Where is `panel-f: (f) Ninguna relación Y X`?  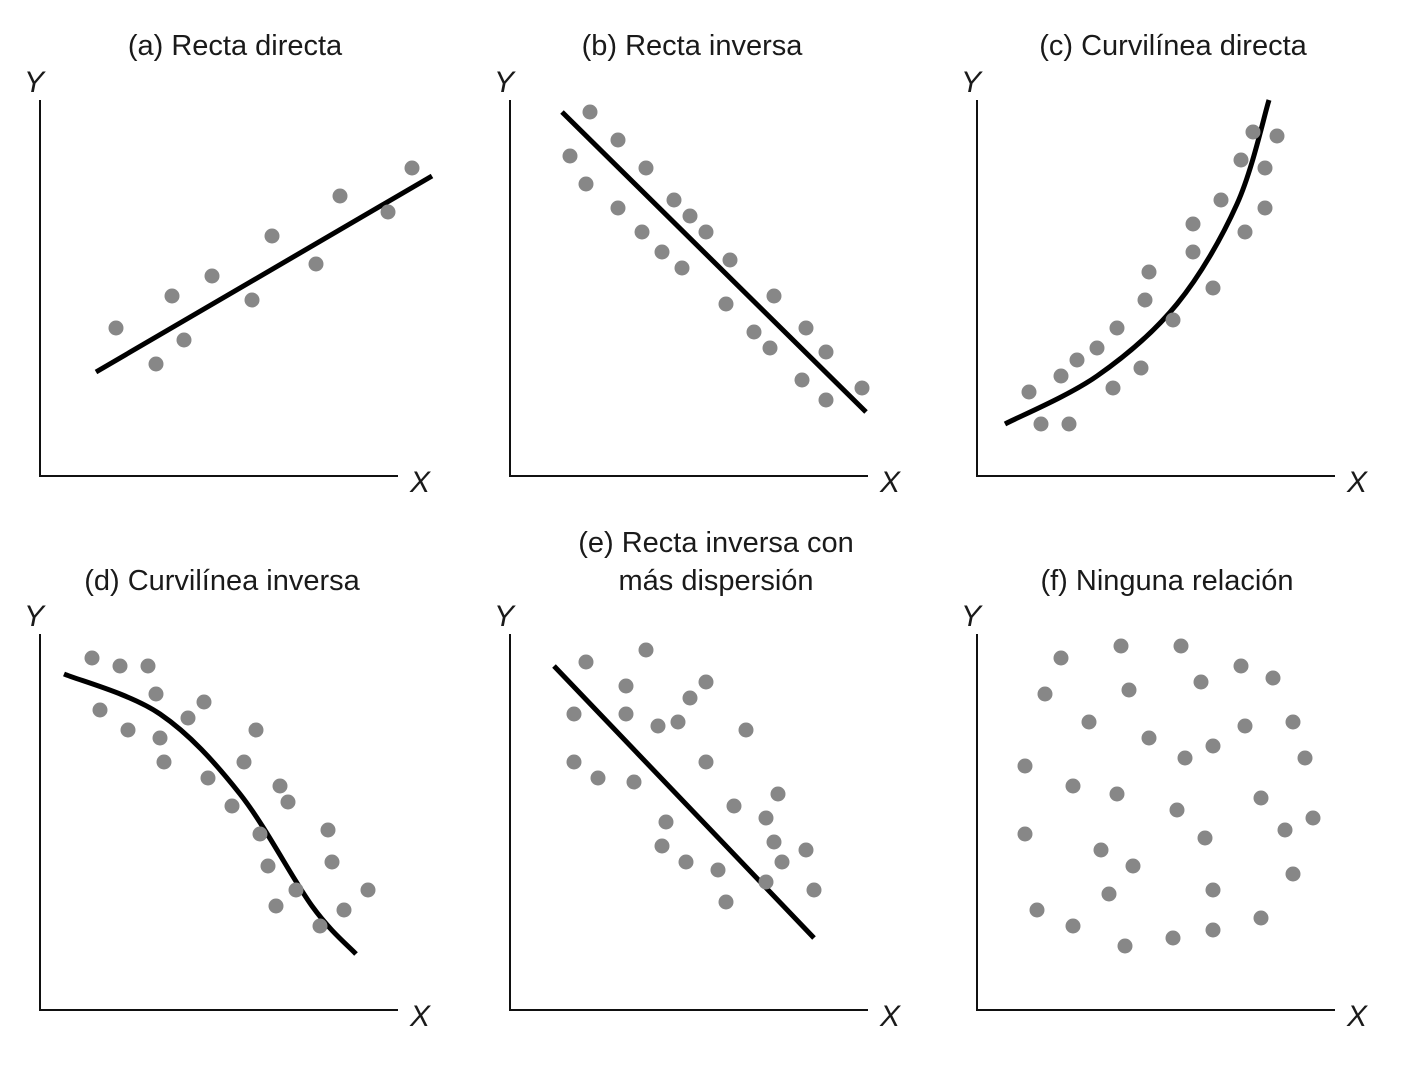
panel-f: (f) Ninguna relación Y X is located at coordinates (1164, 799).